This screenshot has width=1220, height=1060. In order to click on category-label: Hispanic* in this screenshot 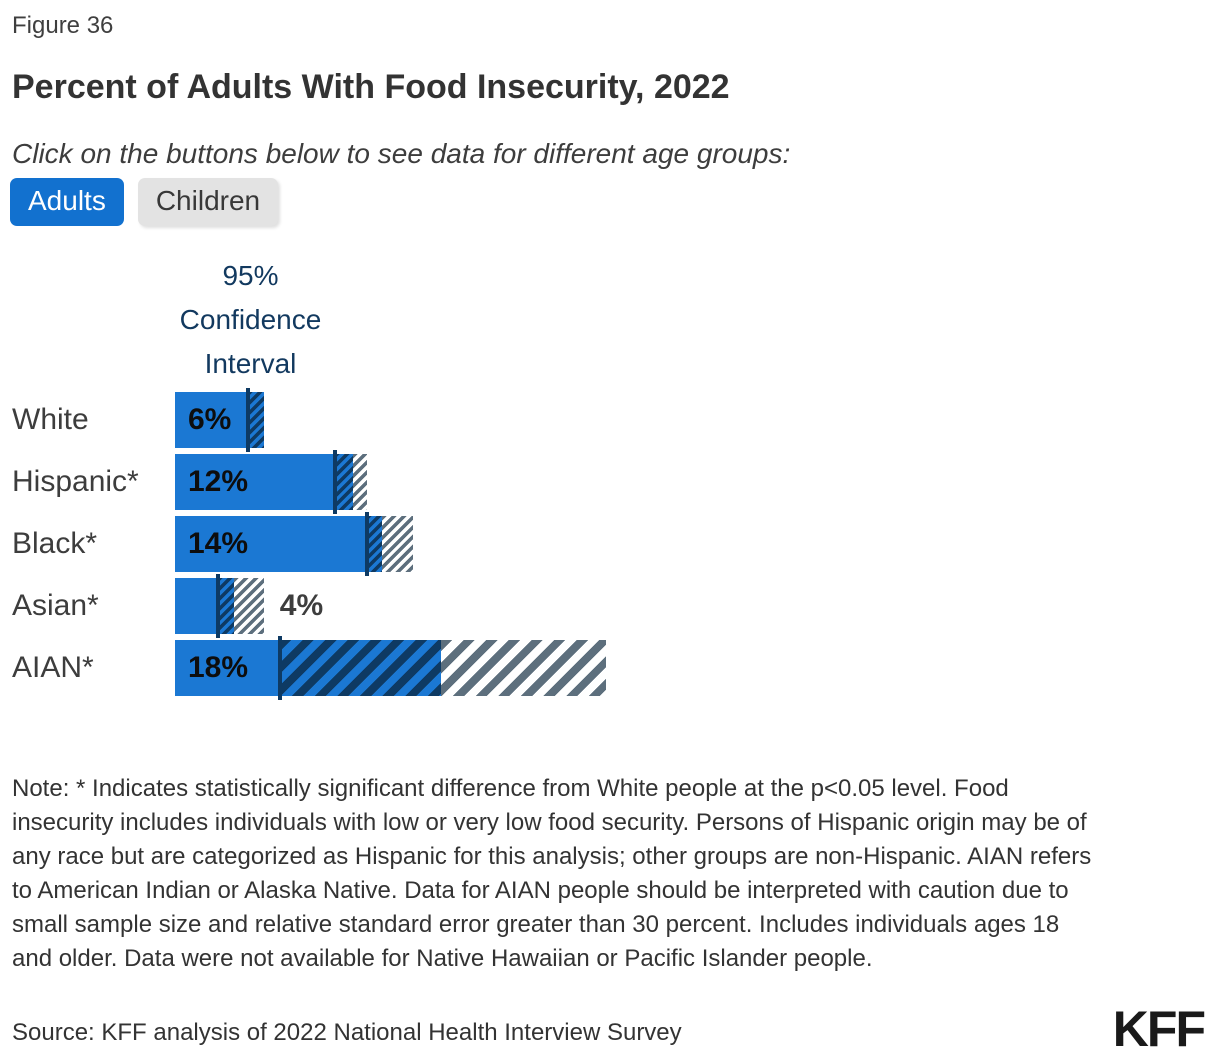, I will do `click(75, 481)`.